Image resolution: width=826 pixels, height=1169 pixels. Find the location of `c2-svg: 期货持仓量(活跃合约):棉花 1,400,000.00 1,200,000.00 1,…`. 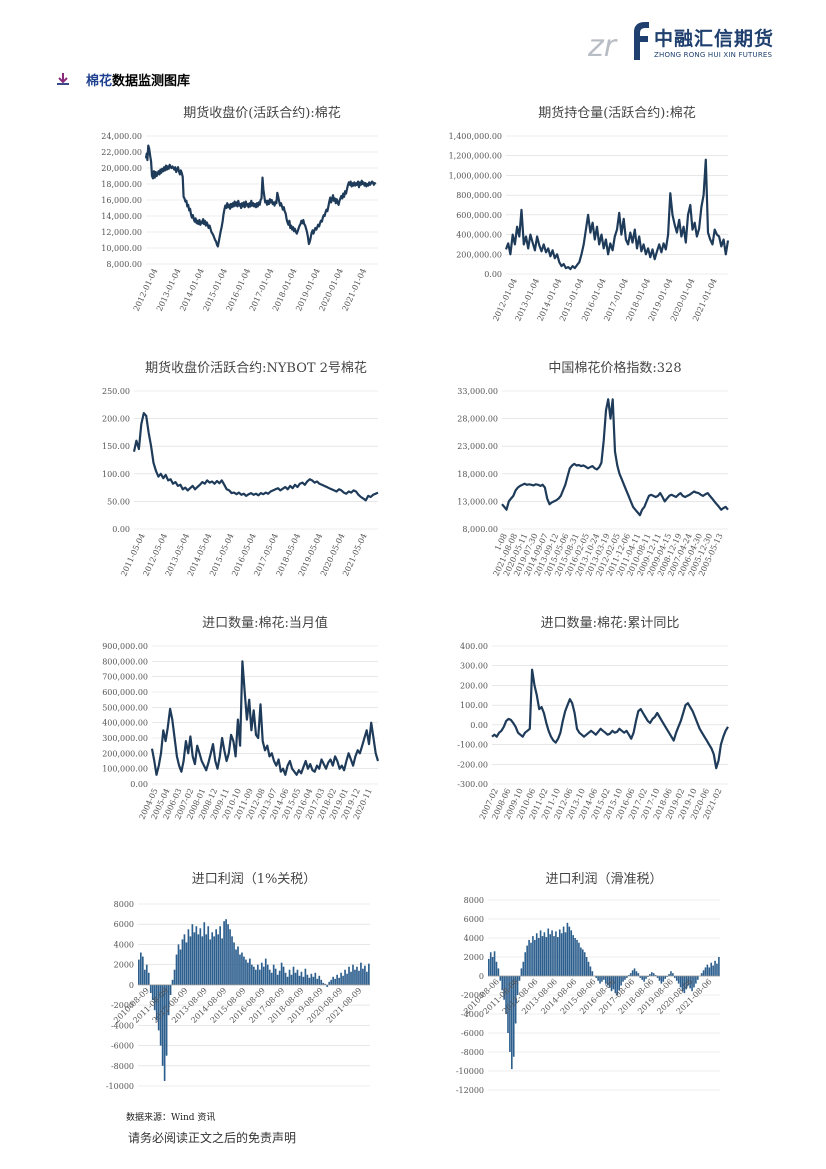

c2-svg: 期货持仓量(活跃合约):棉花 1,400,000.00 1,200,000.00 1,… is located at coordinates (589, 214).